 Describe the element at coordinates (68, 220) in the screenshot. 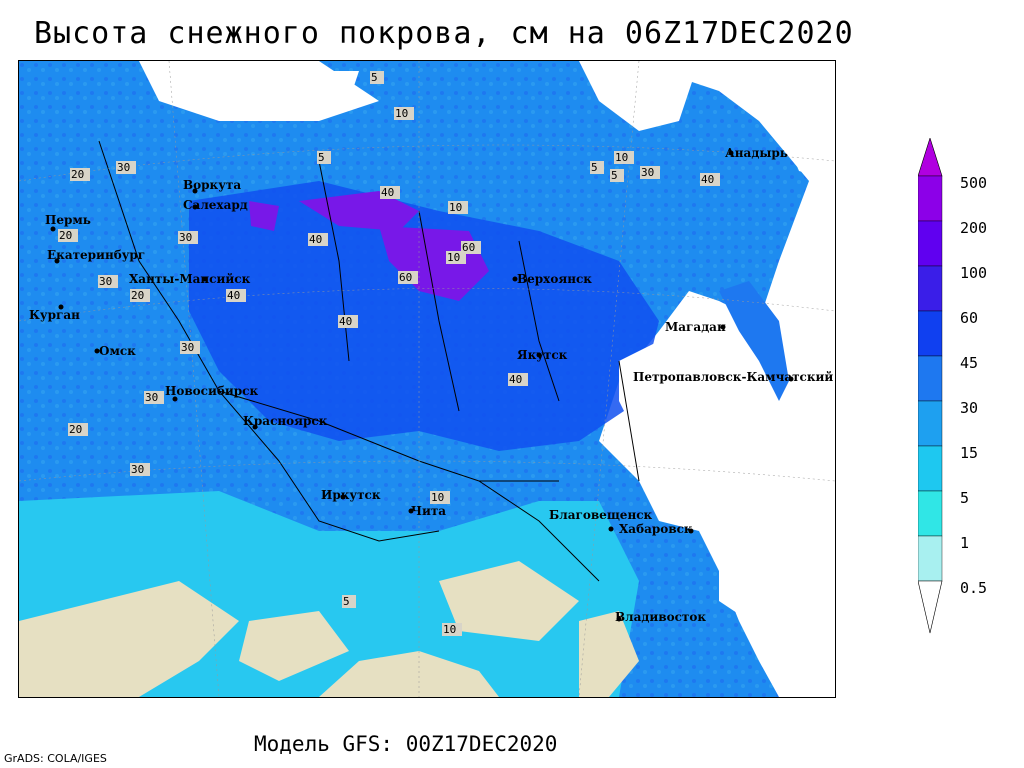

I see `svg-text: Пермь` at that location.